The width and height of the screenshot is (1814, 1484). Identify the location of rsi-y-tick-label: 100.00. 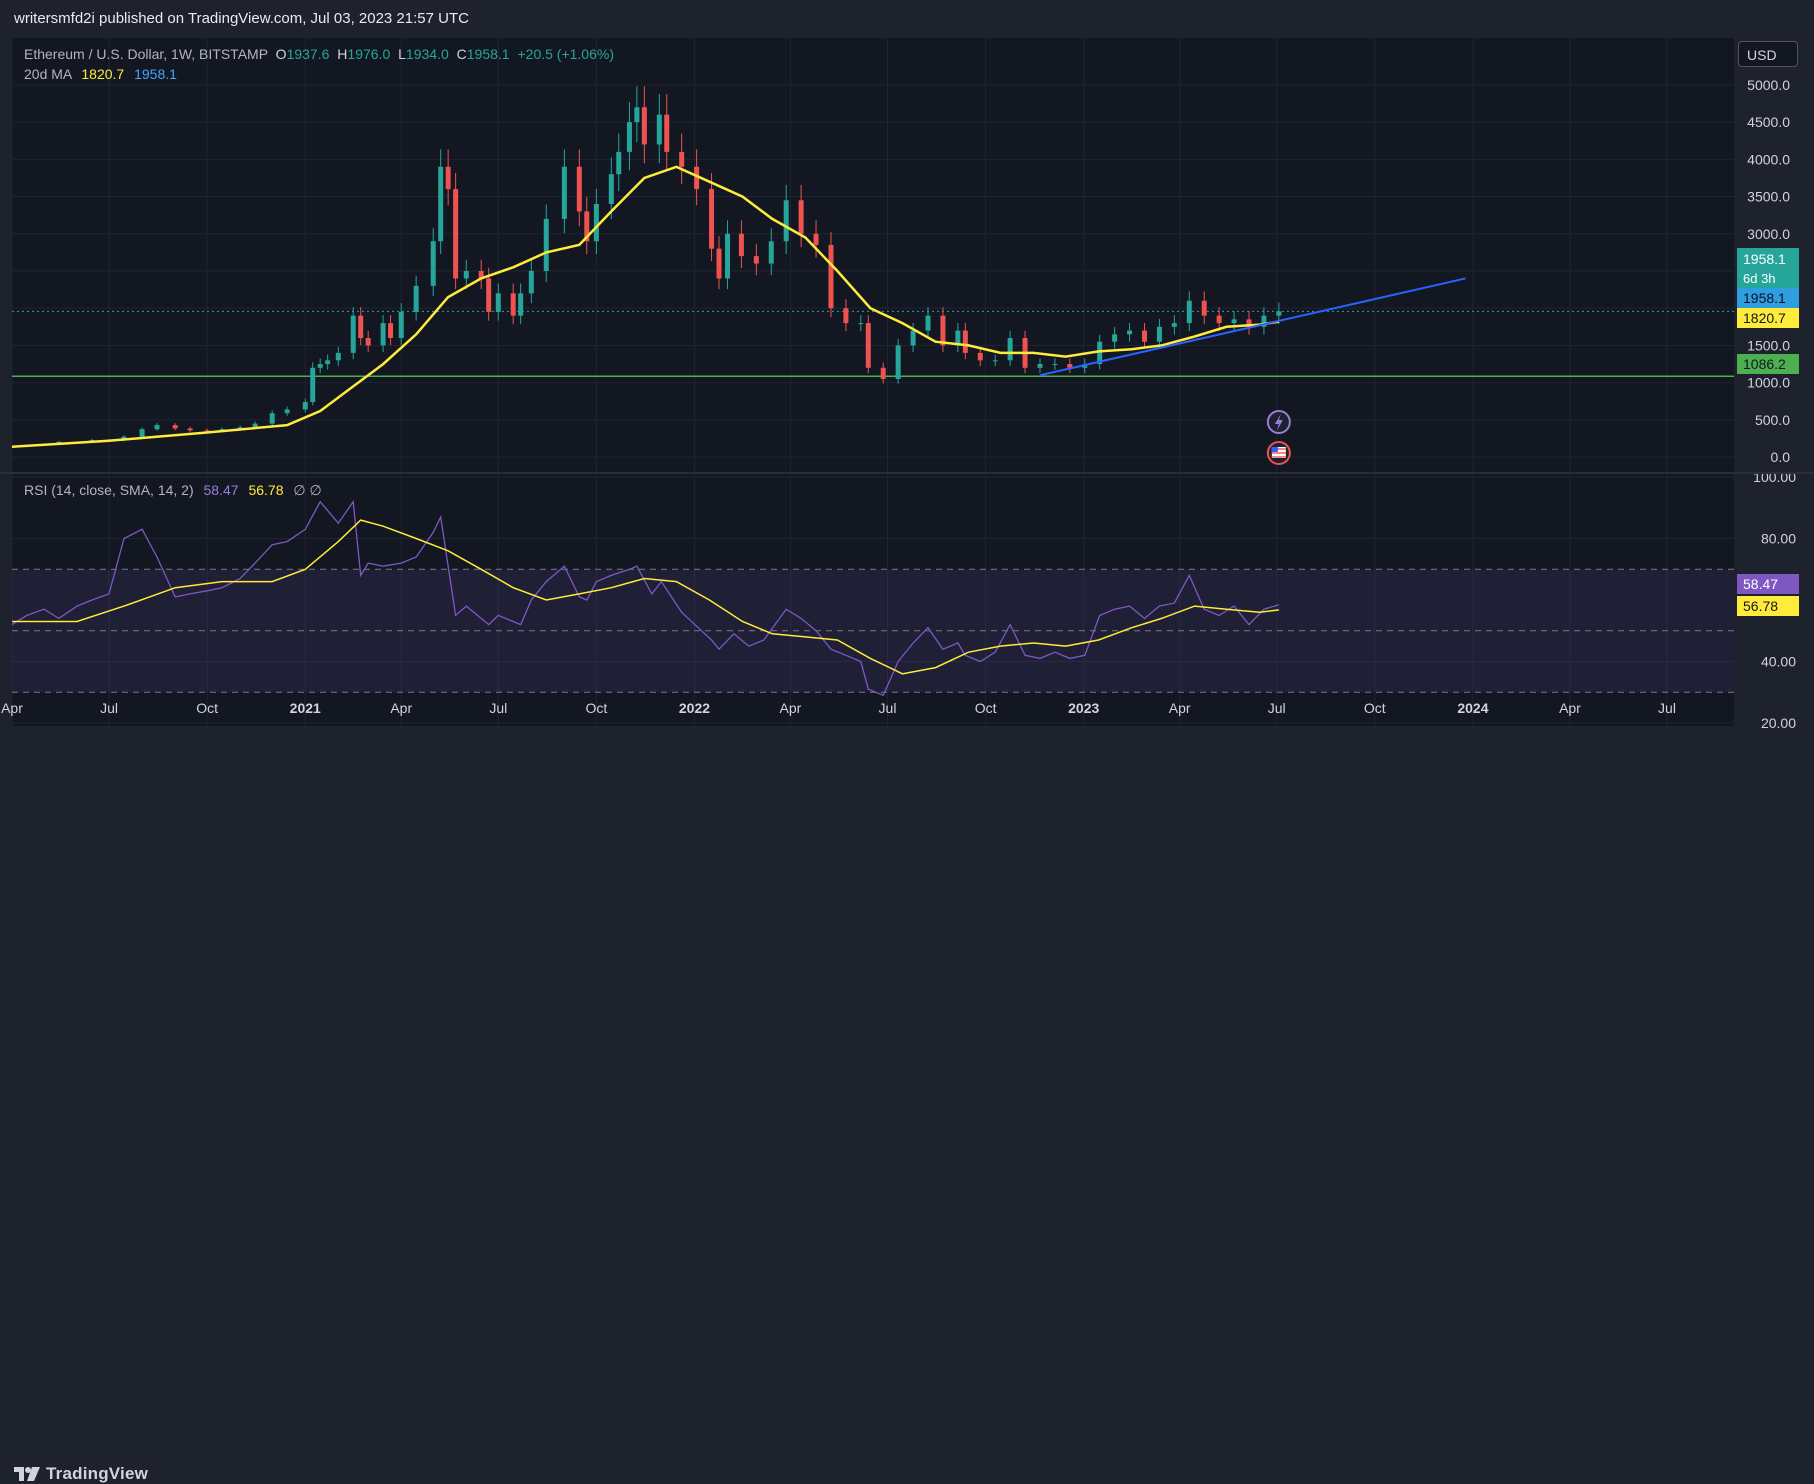
(1774, 477).